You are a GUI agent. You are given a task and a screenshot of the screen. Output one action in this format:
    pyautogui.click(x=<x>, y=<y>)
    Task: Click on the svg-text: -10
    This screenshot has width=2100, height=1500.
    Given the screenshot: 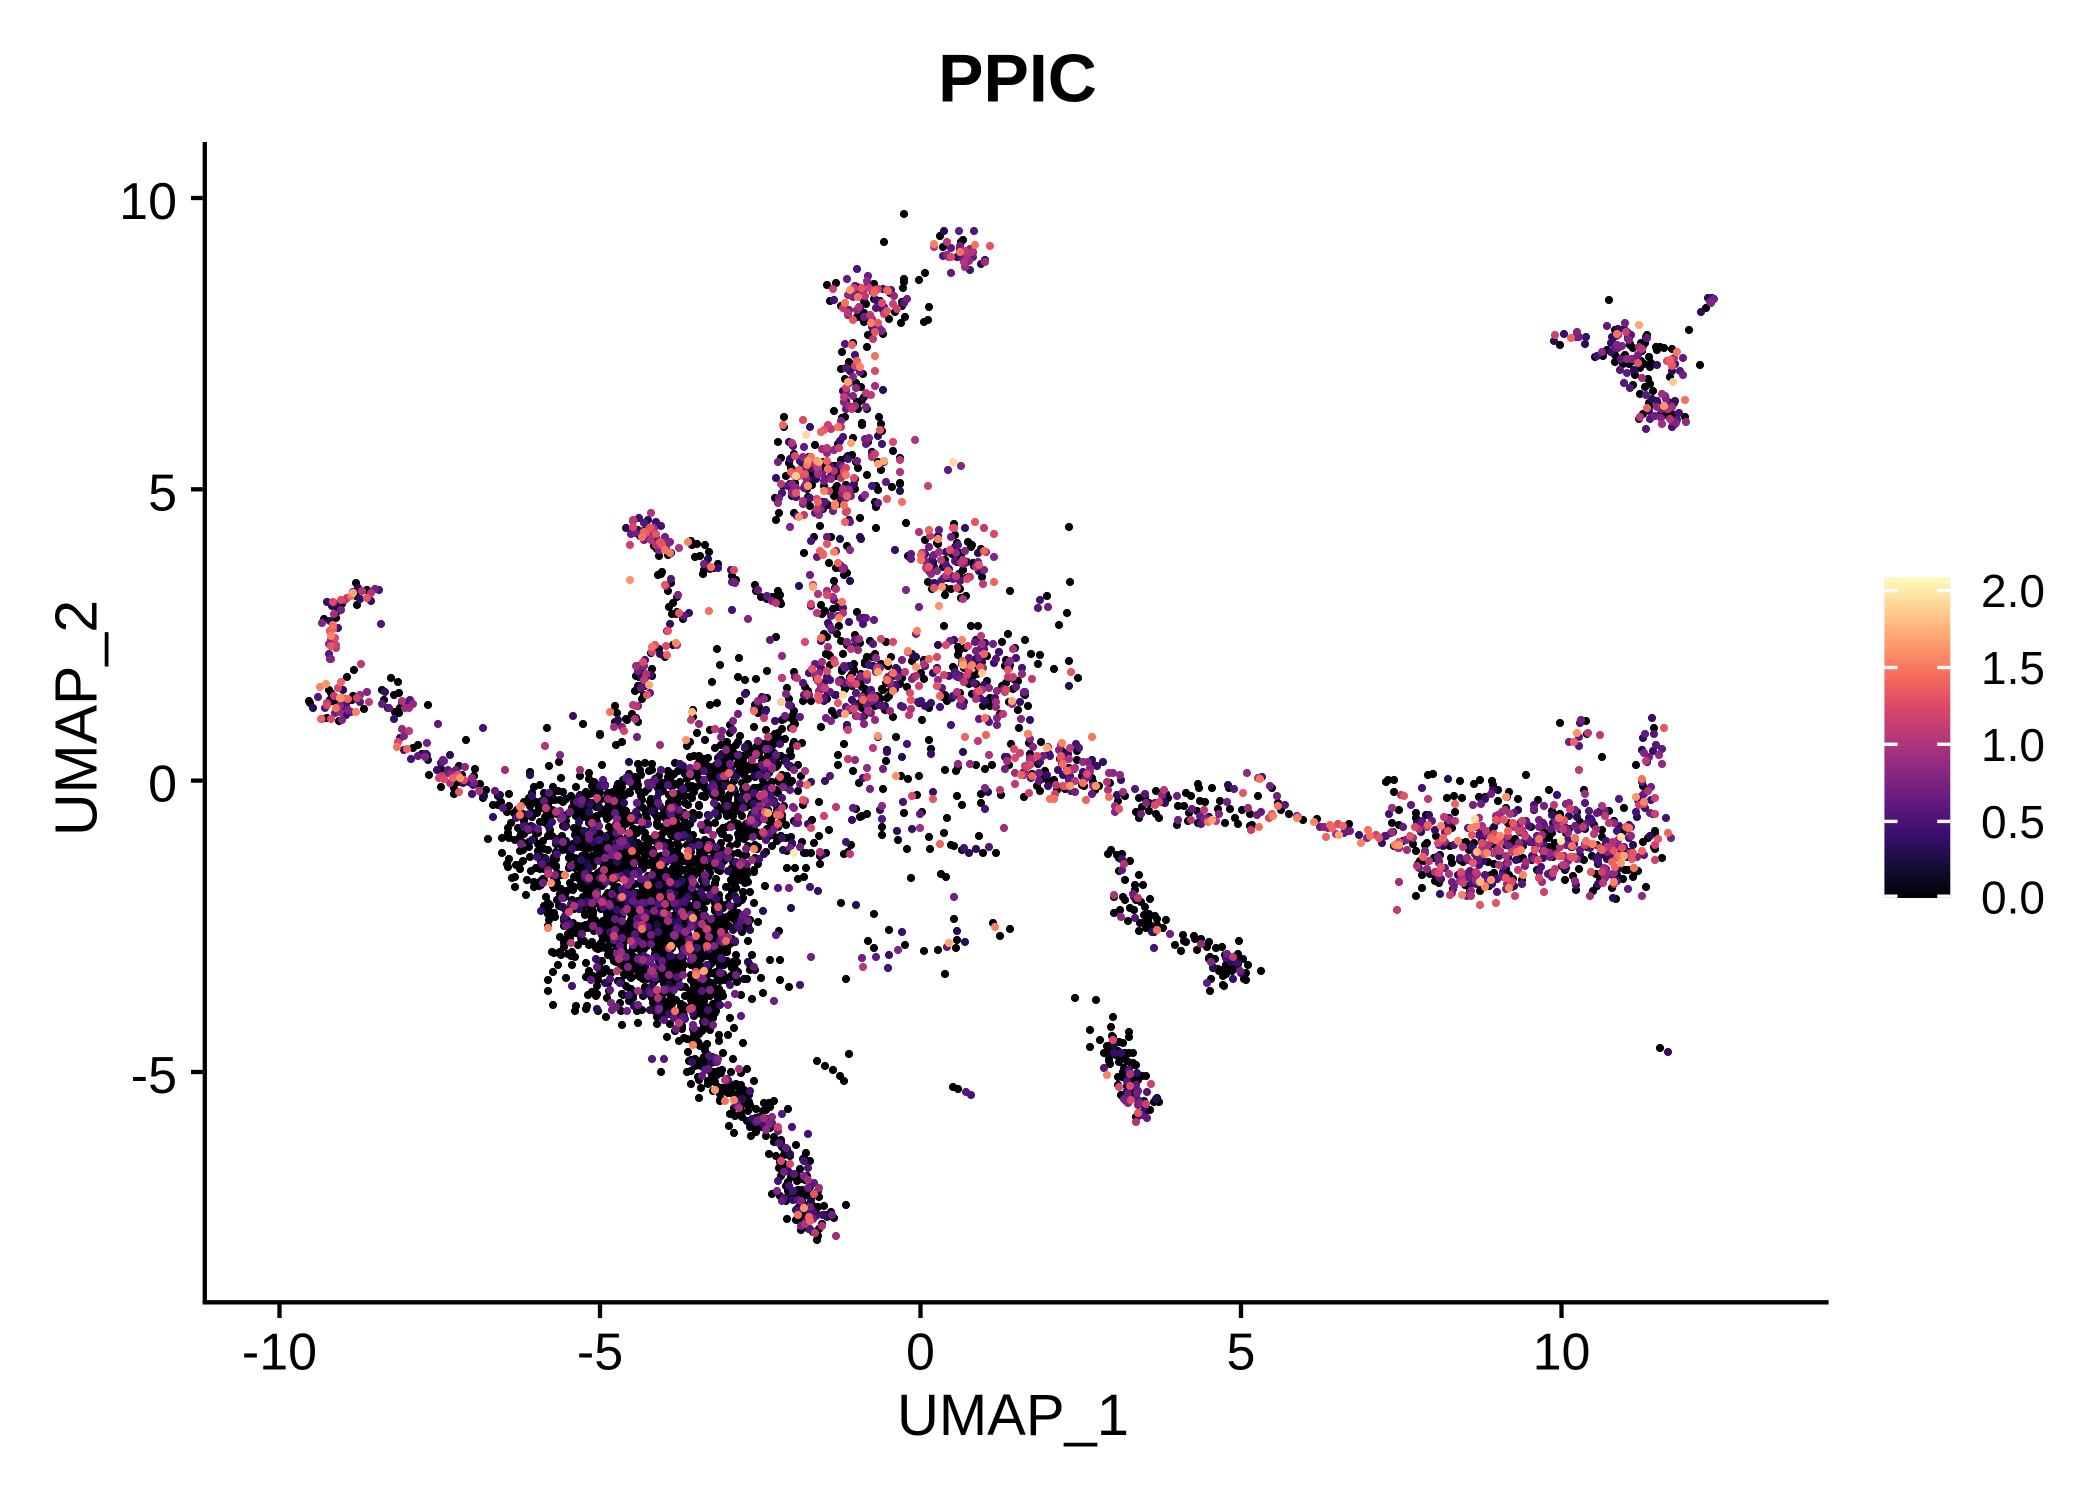 What is the action you would take?
    pyautogui.click(x=279, y=1353)
    